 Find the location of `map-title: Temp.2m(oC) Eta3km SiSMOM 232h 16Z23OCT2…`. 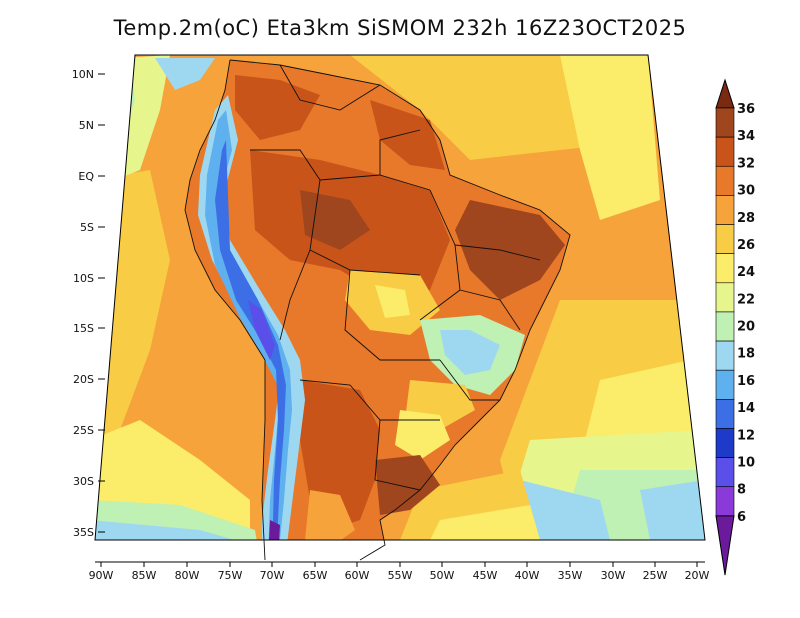

map-title: Temp.2m(oC) Eta3km SiSMOM 232h 16Z23OCT2… is located at coordinates (400, 28).